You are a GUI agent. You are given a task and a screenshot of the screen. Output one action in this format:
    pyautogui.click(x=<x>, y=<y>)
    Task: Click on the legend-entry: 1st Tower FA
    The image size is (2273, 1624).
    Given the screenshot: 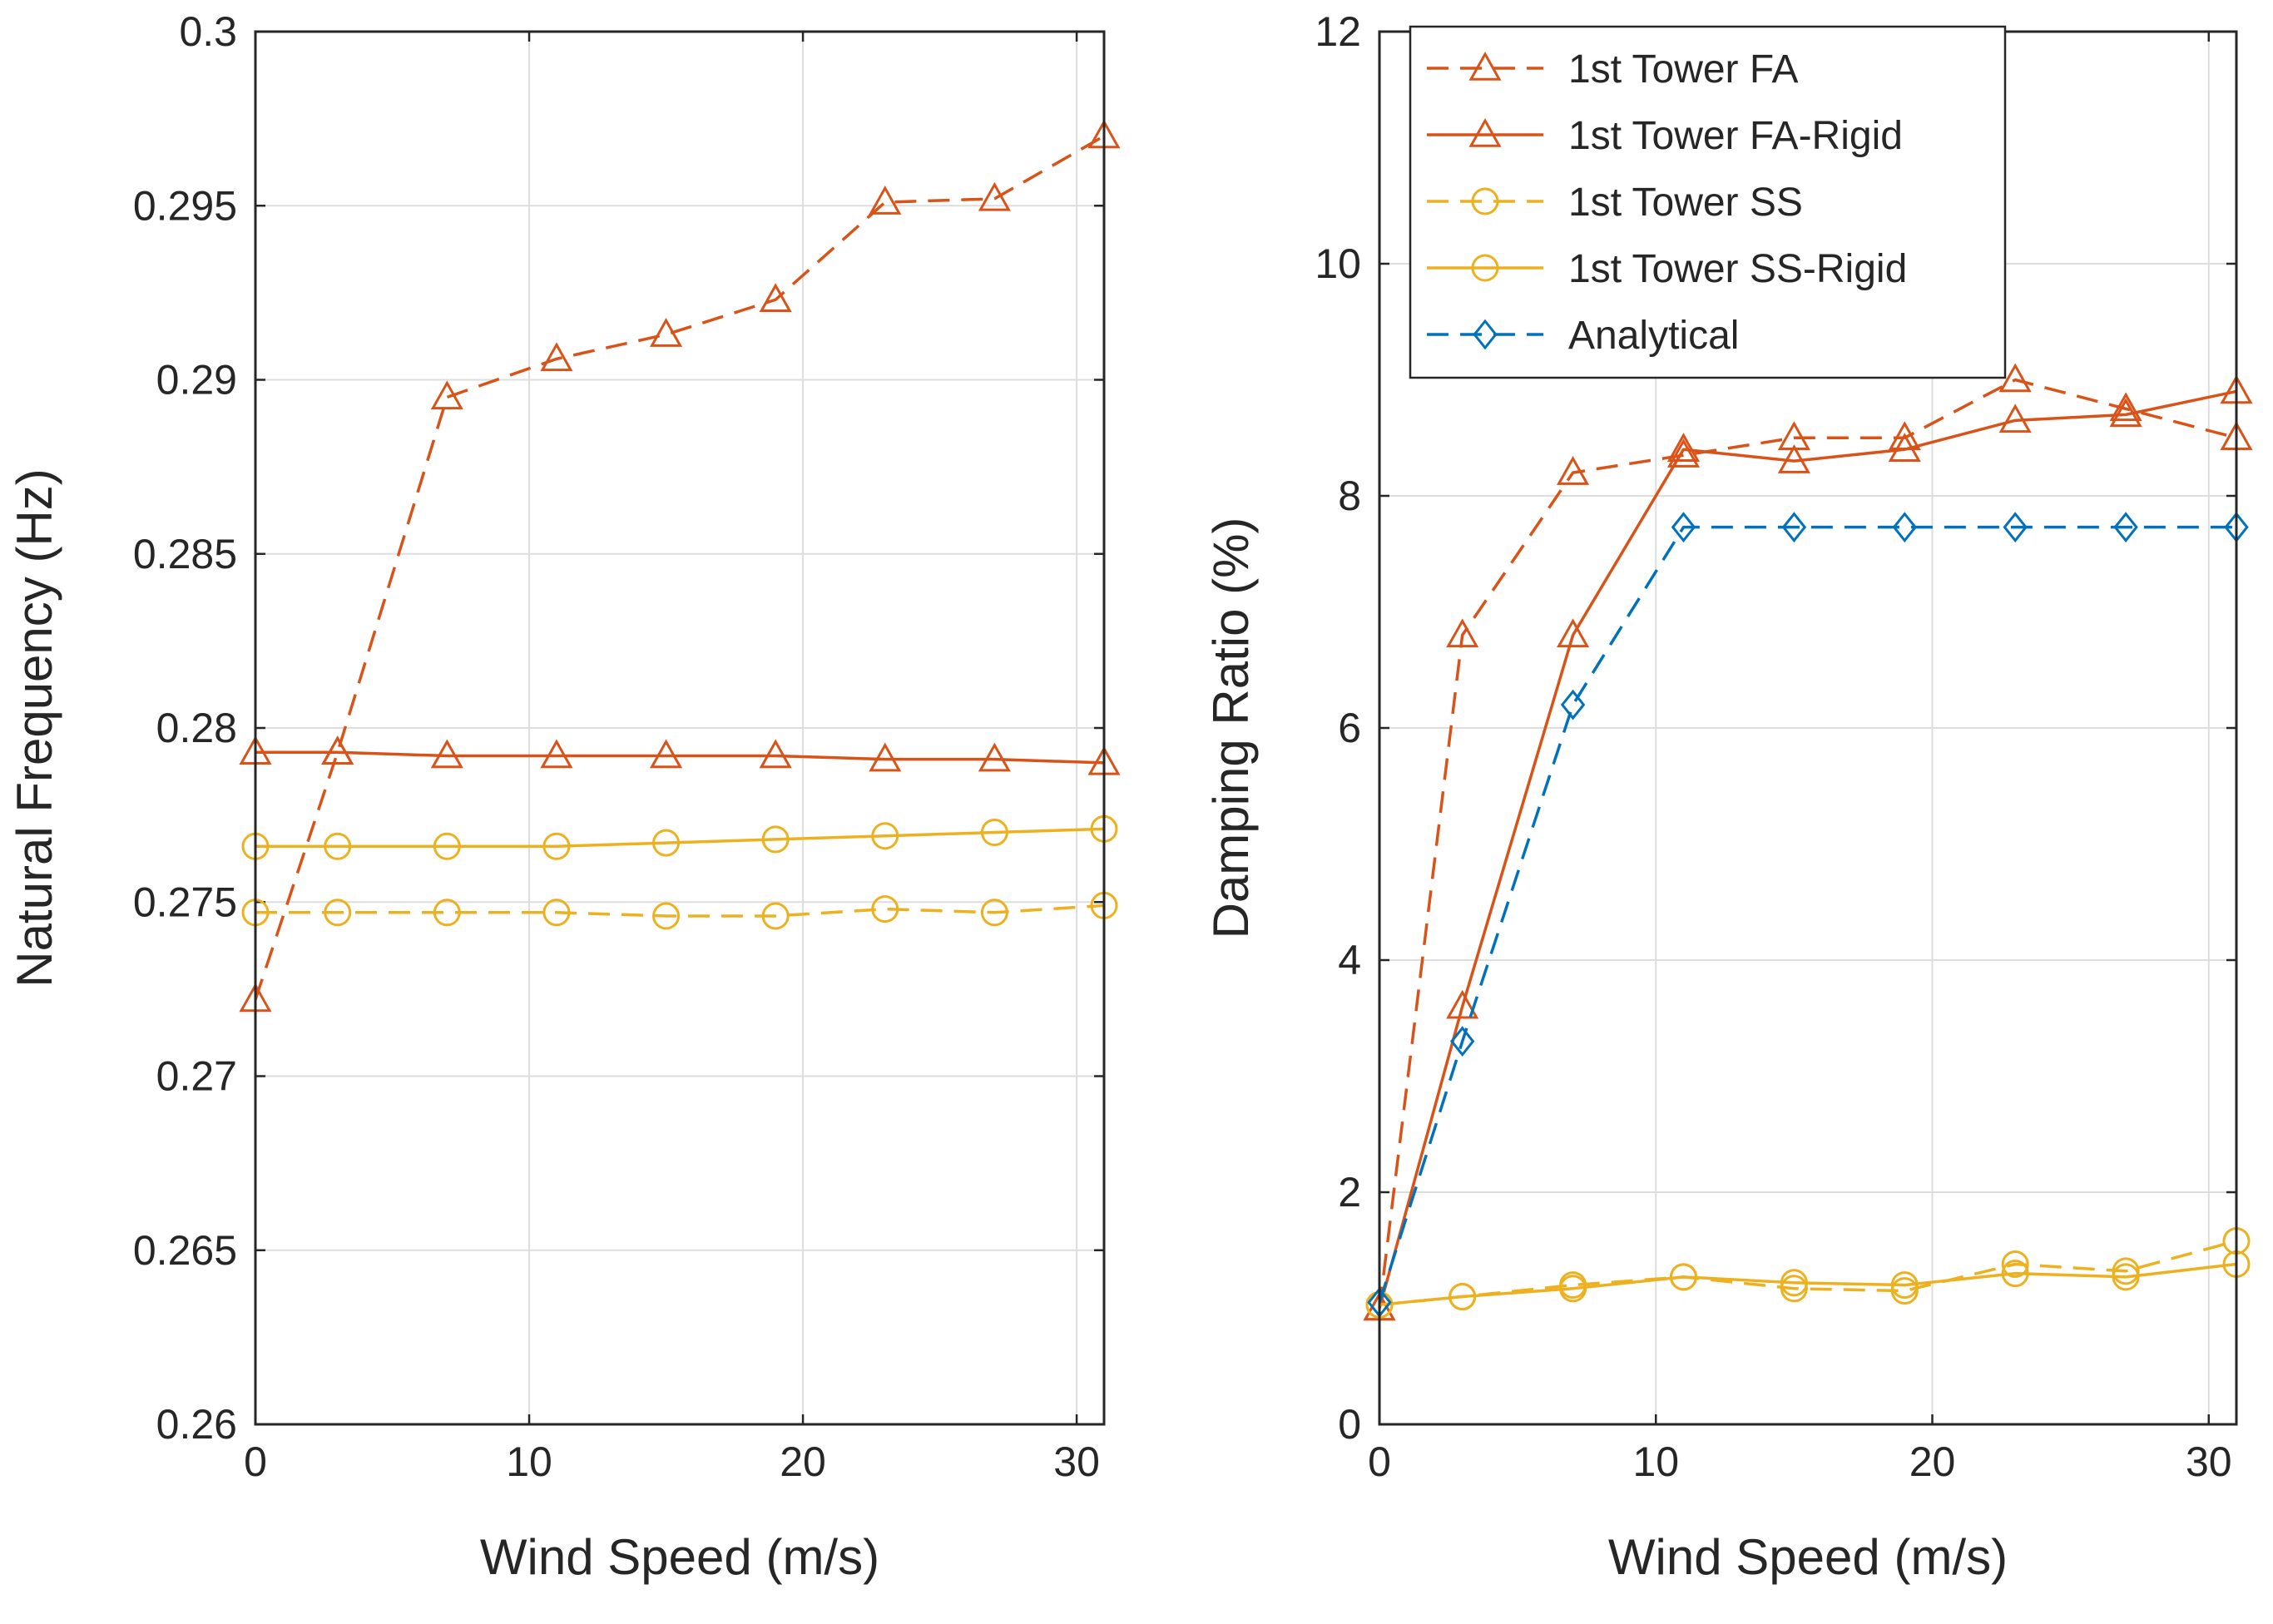 What is the action you would take?
    pyautogui.click(x=1613, y=69)
    